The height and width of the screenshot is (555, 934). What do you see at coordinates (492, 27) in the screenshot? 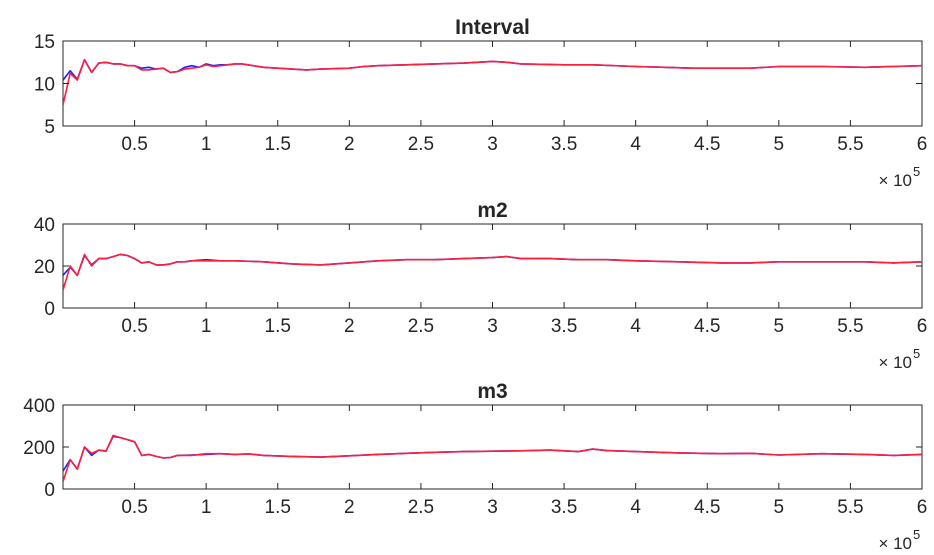
I see `subplot-title: Interval` at bounding box center [492, 27].